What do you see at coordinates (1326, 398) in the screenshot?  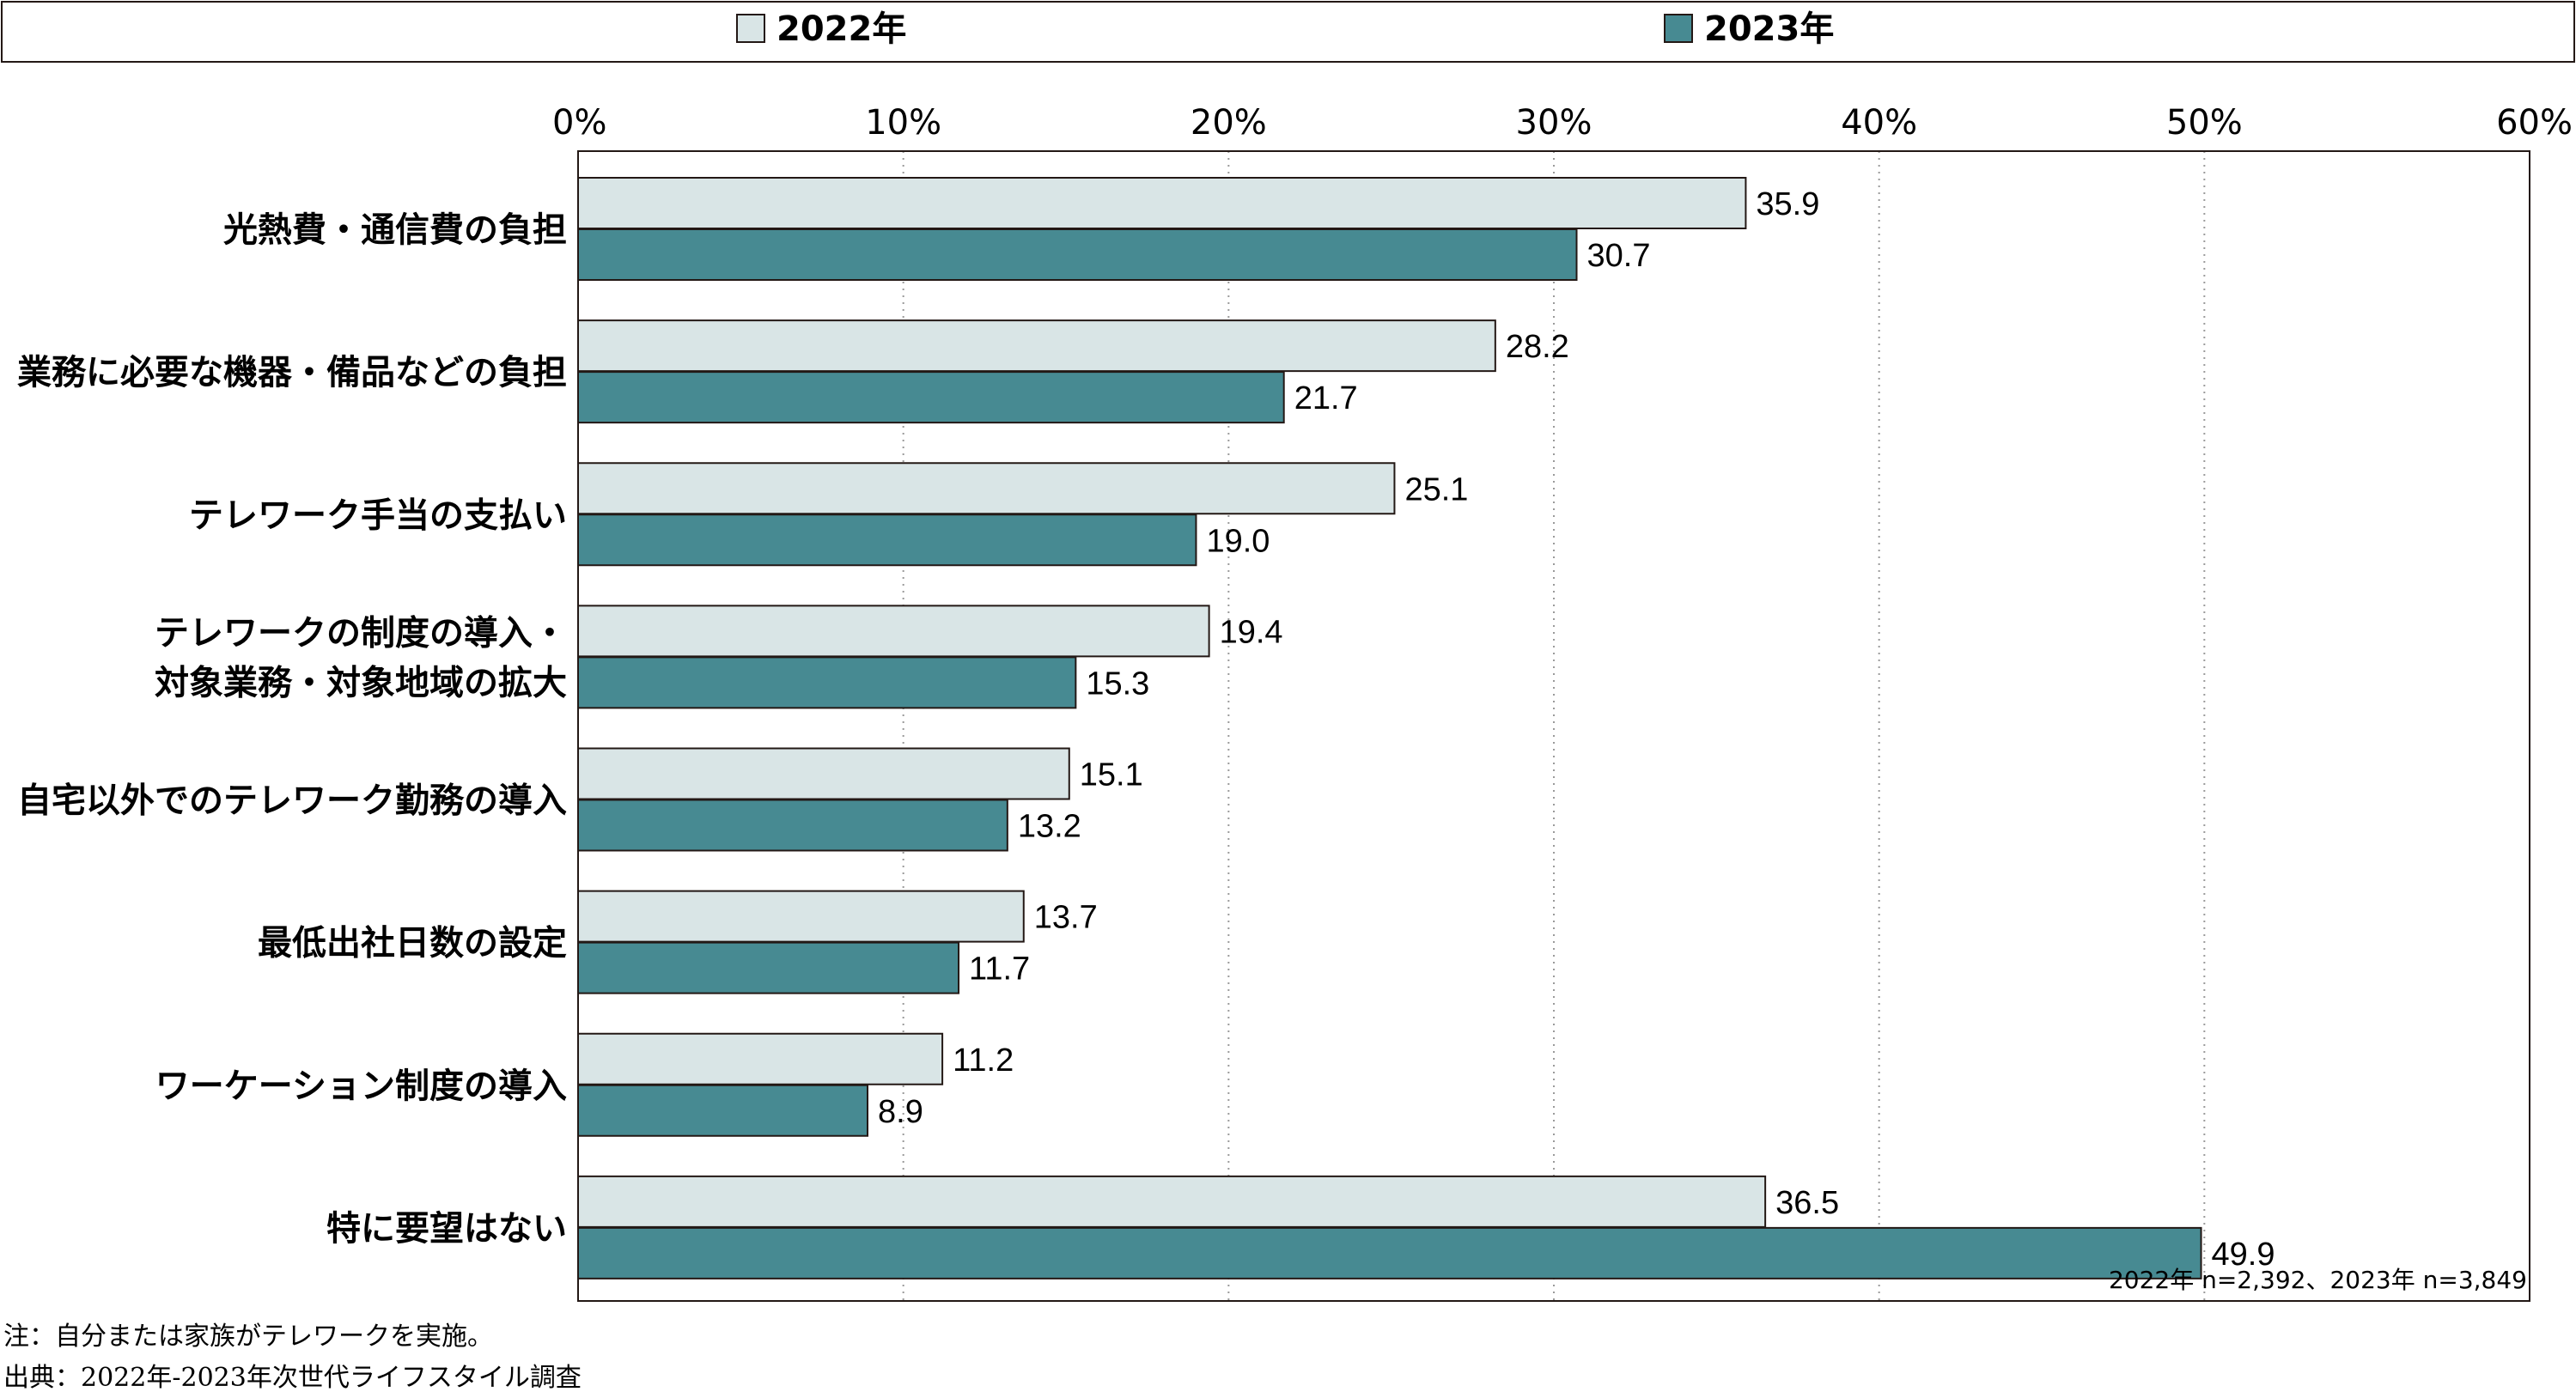 I see `data-label: 21.7` at bounding box center [1326, 398].